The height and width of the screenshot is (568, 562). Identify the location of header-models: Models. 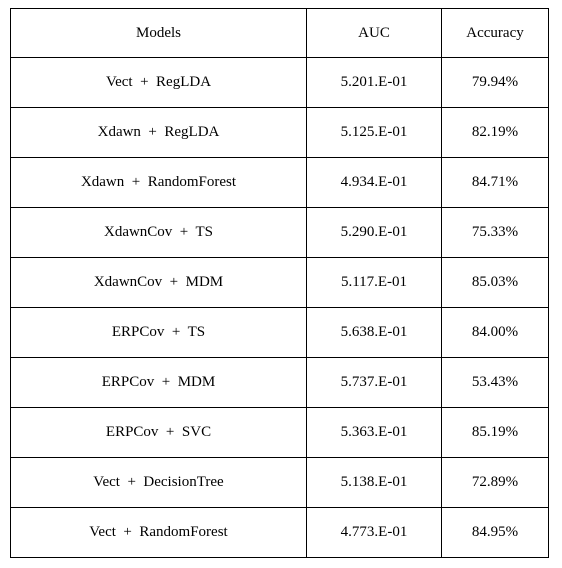
(158, 33).